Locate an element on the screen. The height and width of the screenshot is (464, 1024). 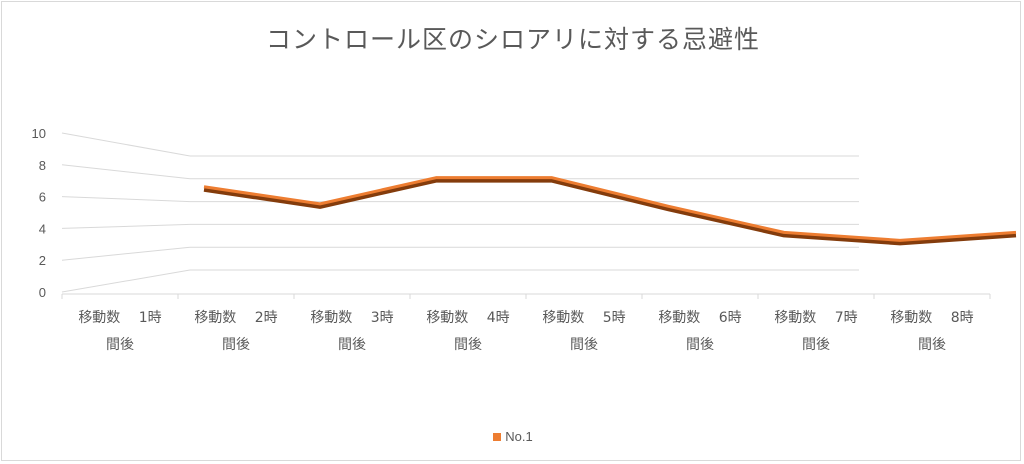
legend: No.1 is located at coordinates (513, 436).